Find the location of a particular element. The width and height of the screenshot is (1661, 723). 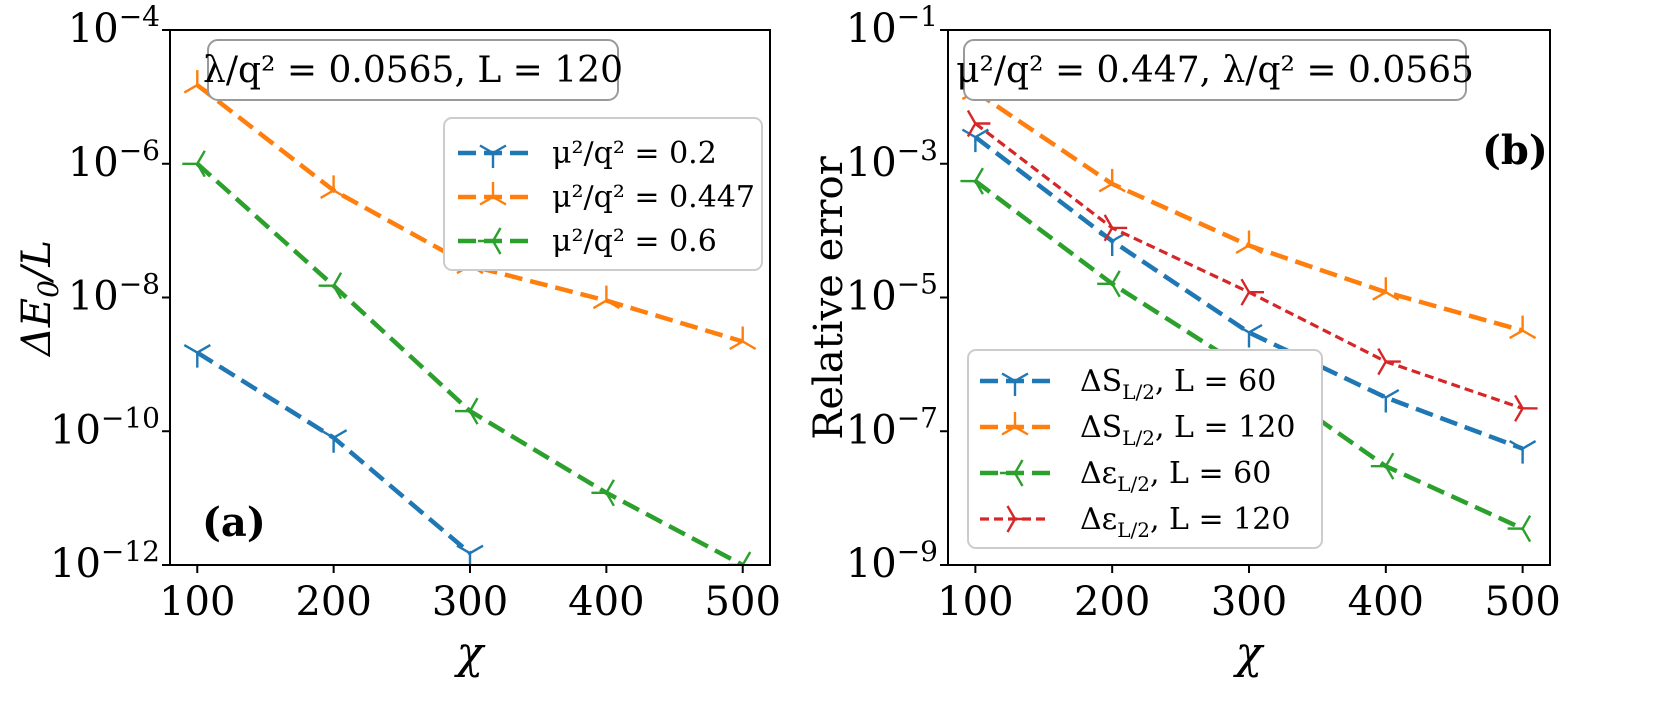

y-axis-label-b: Relative error is located at coordinates (829, 297).